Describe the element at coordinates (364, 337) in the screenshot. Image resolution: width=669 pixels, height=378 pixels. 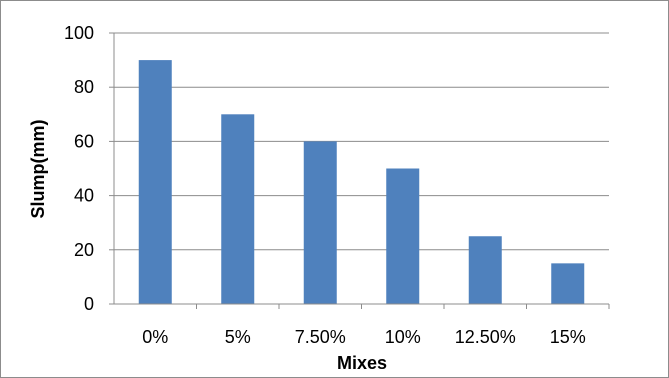
I see `x-tick-labels: 0% 5% 7.50% 10% 12.50% 15%` at that location.